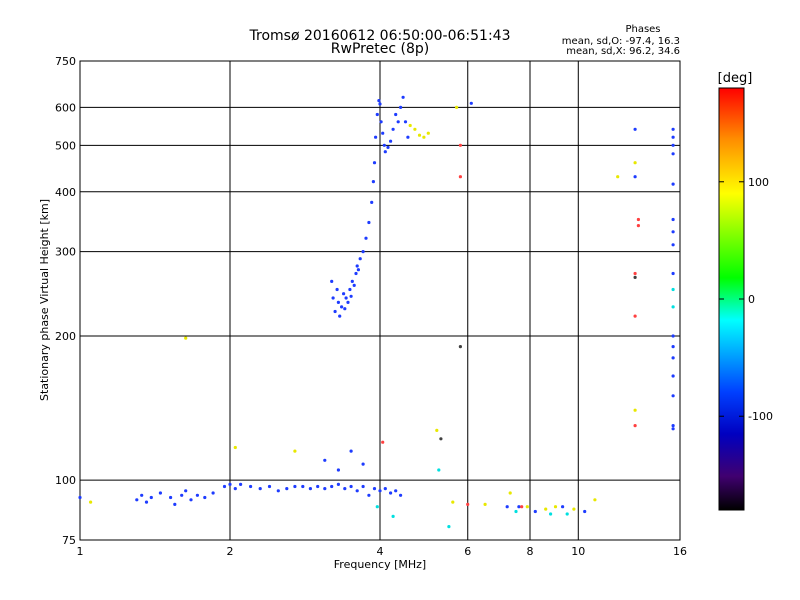  I want to click on x-tick-label: 8, so click(530, 551).